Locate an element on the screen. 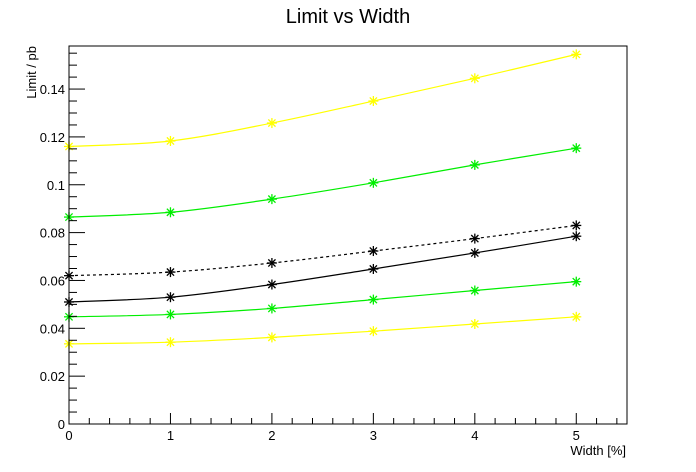 The width and height of the screenshot is (696, 472). y-tick-label: 0 is located at coordinates (61, 424).